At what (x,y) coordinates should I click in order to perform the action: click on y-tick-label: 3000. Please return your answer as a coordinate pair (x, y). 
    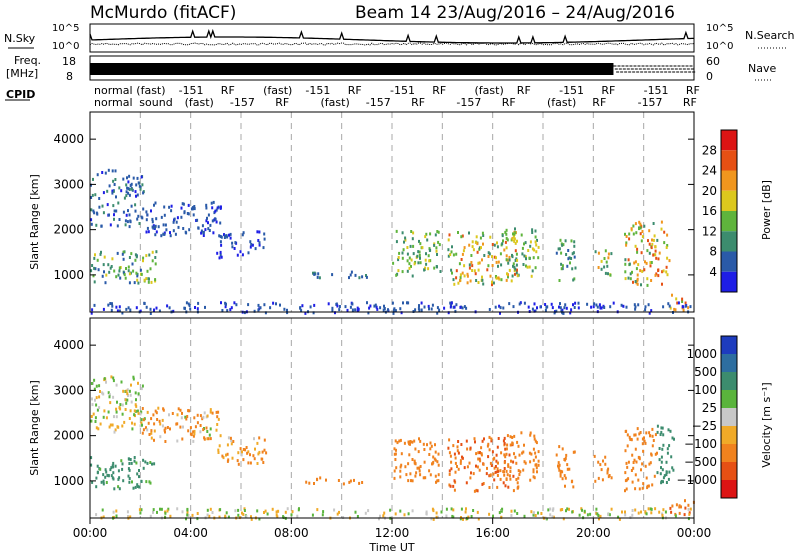
    Looking at the image, I should click on (68, 184).